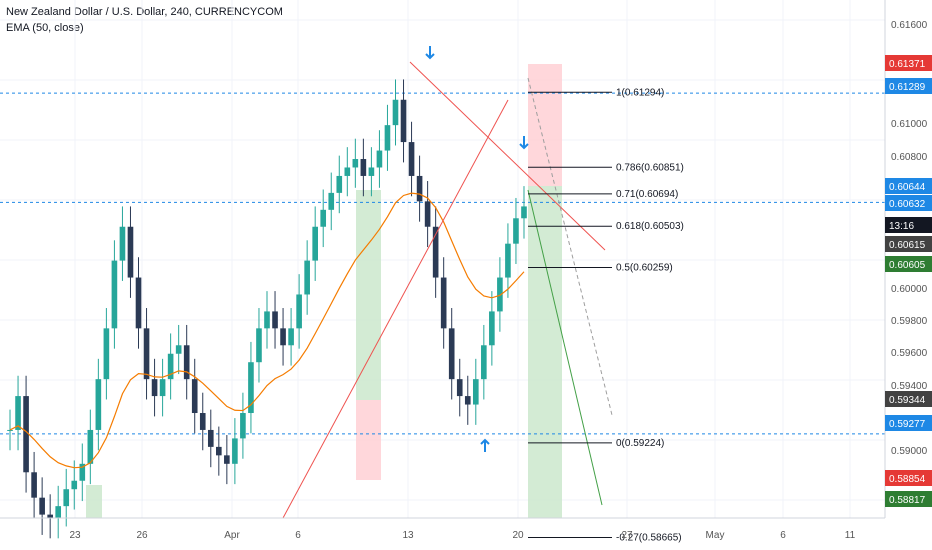  I want to click on x-tick-label: 26, so click(142, 535).